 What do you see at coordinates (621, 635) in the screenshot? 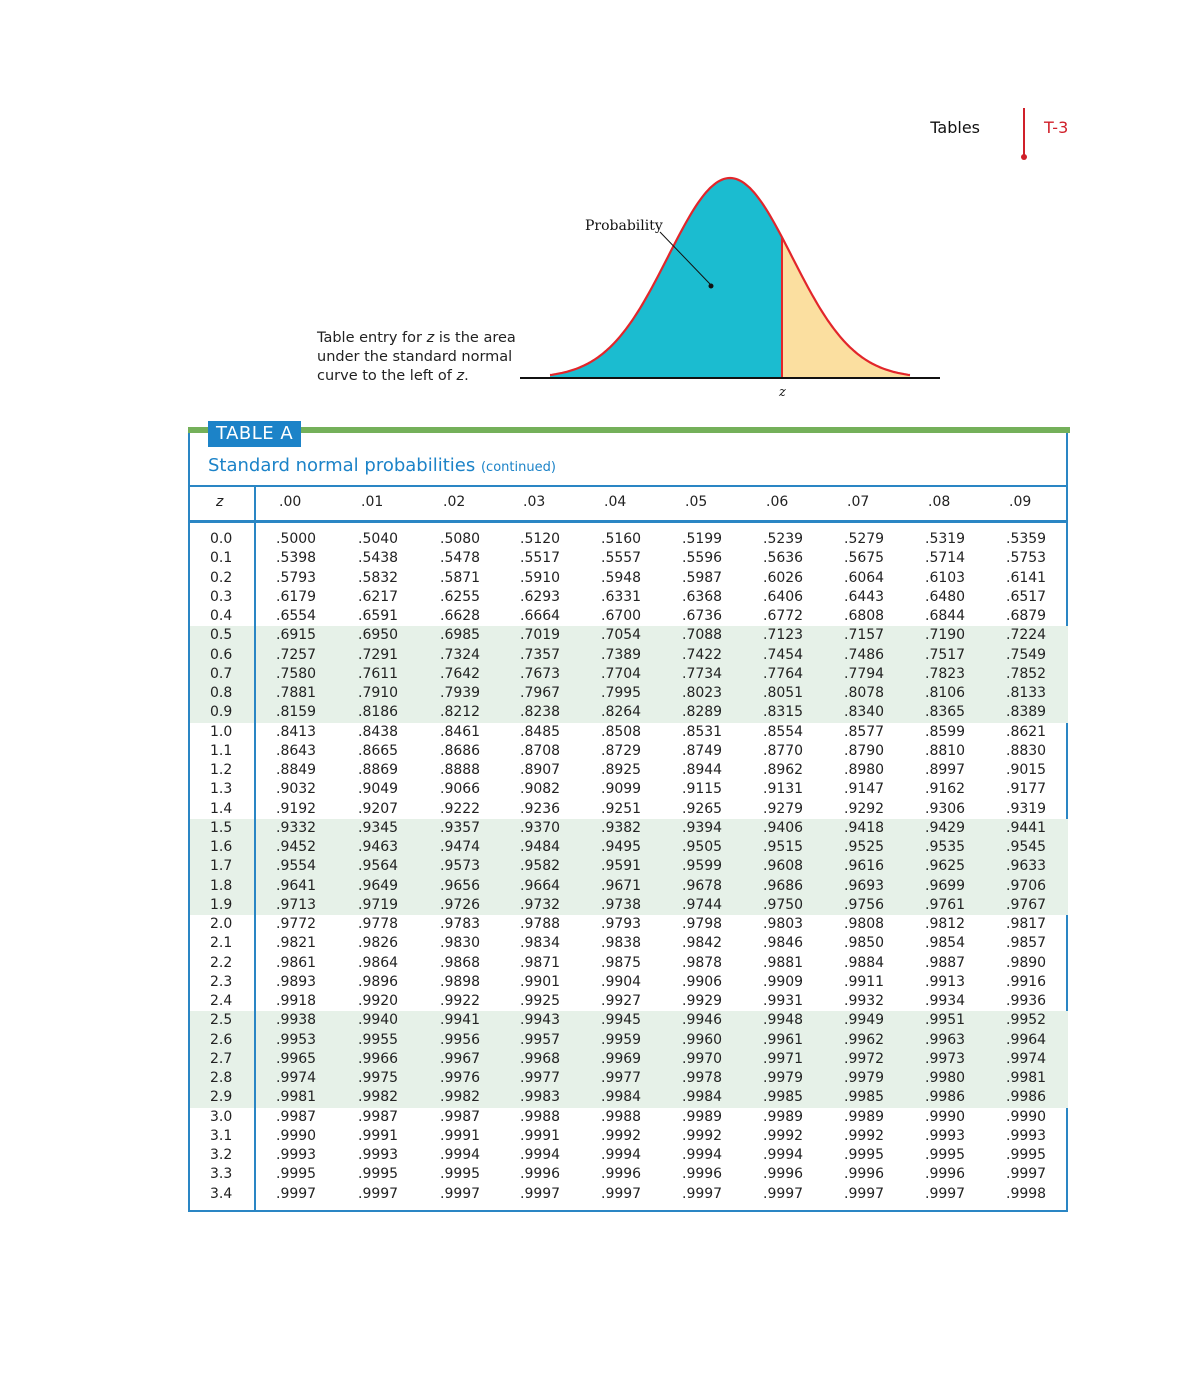
I see `probability-cell: .7054` at bounding box center [621, 635].